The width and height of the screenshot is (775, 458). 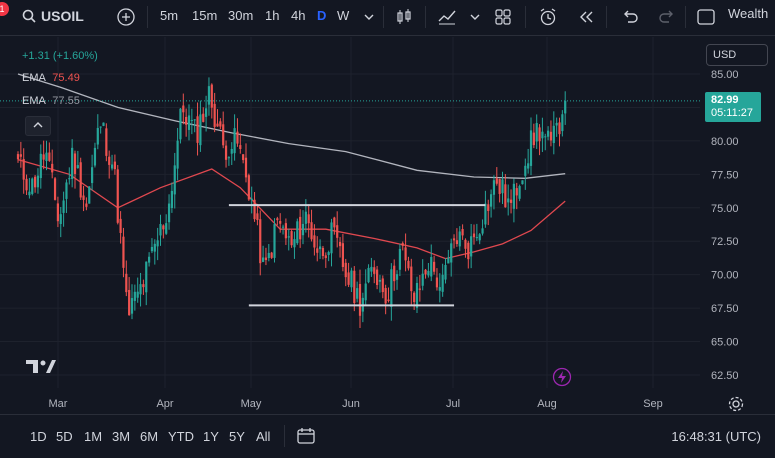 I want to click on chart-legend: +1.31 (+1.60%), so click(x=60, y=56).